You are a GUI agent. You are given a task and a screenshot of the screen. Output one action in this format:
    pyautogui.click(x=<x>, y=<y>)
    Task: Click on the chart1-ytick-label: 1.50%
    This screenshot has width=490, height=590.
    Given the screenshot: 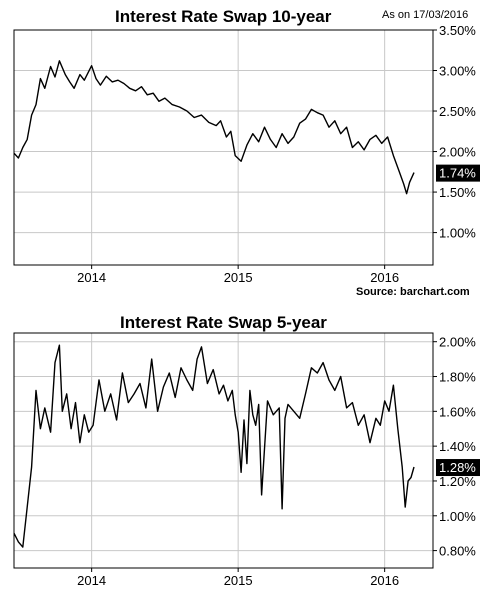 What is the action you would take?
    pyautogui.click(x=457, y=192)
    